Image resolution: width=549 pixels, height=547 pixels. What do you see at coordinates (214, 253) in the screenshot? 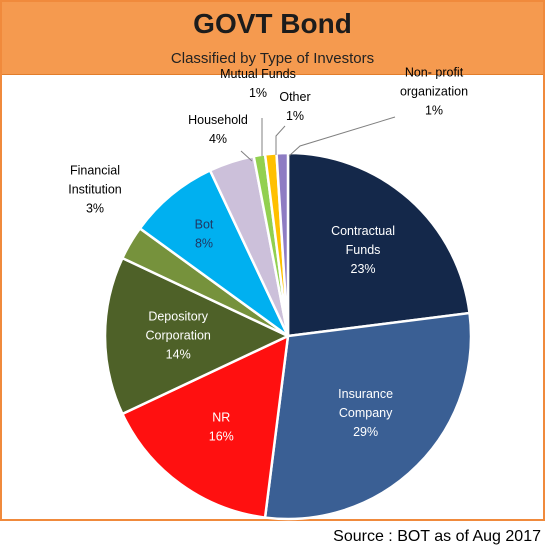
I see `pie-slice-bot` at bounding box center [214, 253].